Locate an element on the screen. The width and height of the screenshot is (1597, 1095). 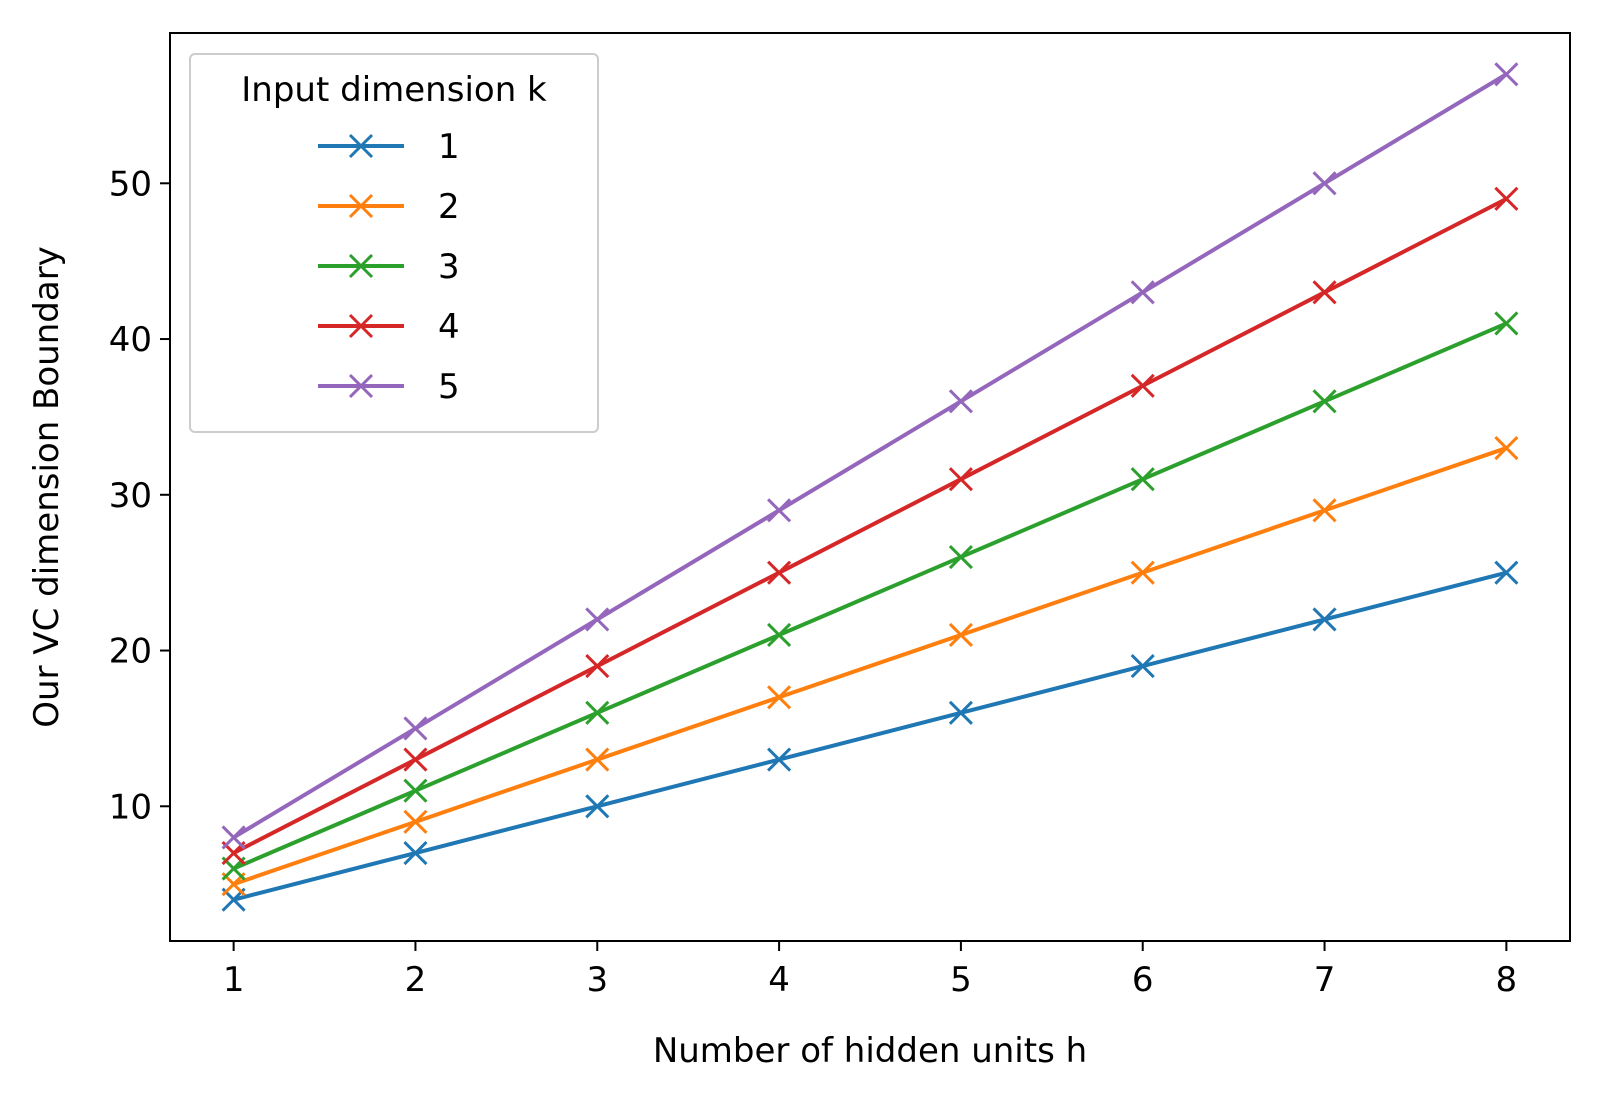
legend-label: 4 is located at coordinates (449, 327).